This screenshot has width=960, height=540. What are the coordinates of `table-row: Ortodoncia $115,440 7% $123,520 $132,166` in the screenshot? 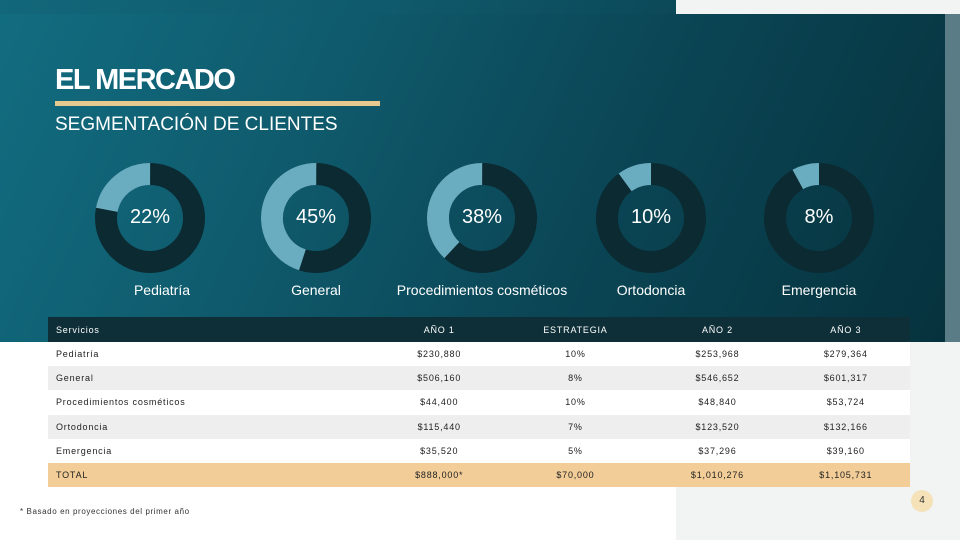 It's located at (479, 426).